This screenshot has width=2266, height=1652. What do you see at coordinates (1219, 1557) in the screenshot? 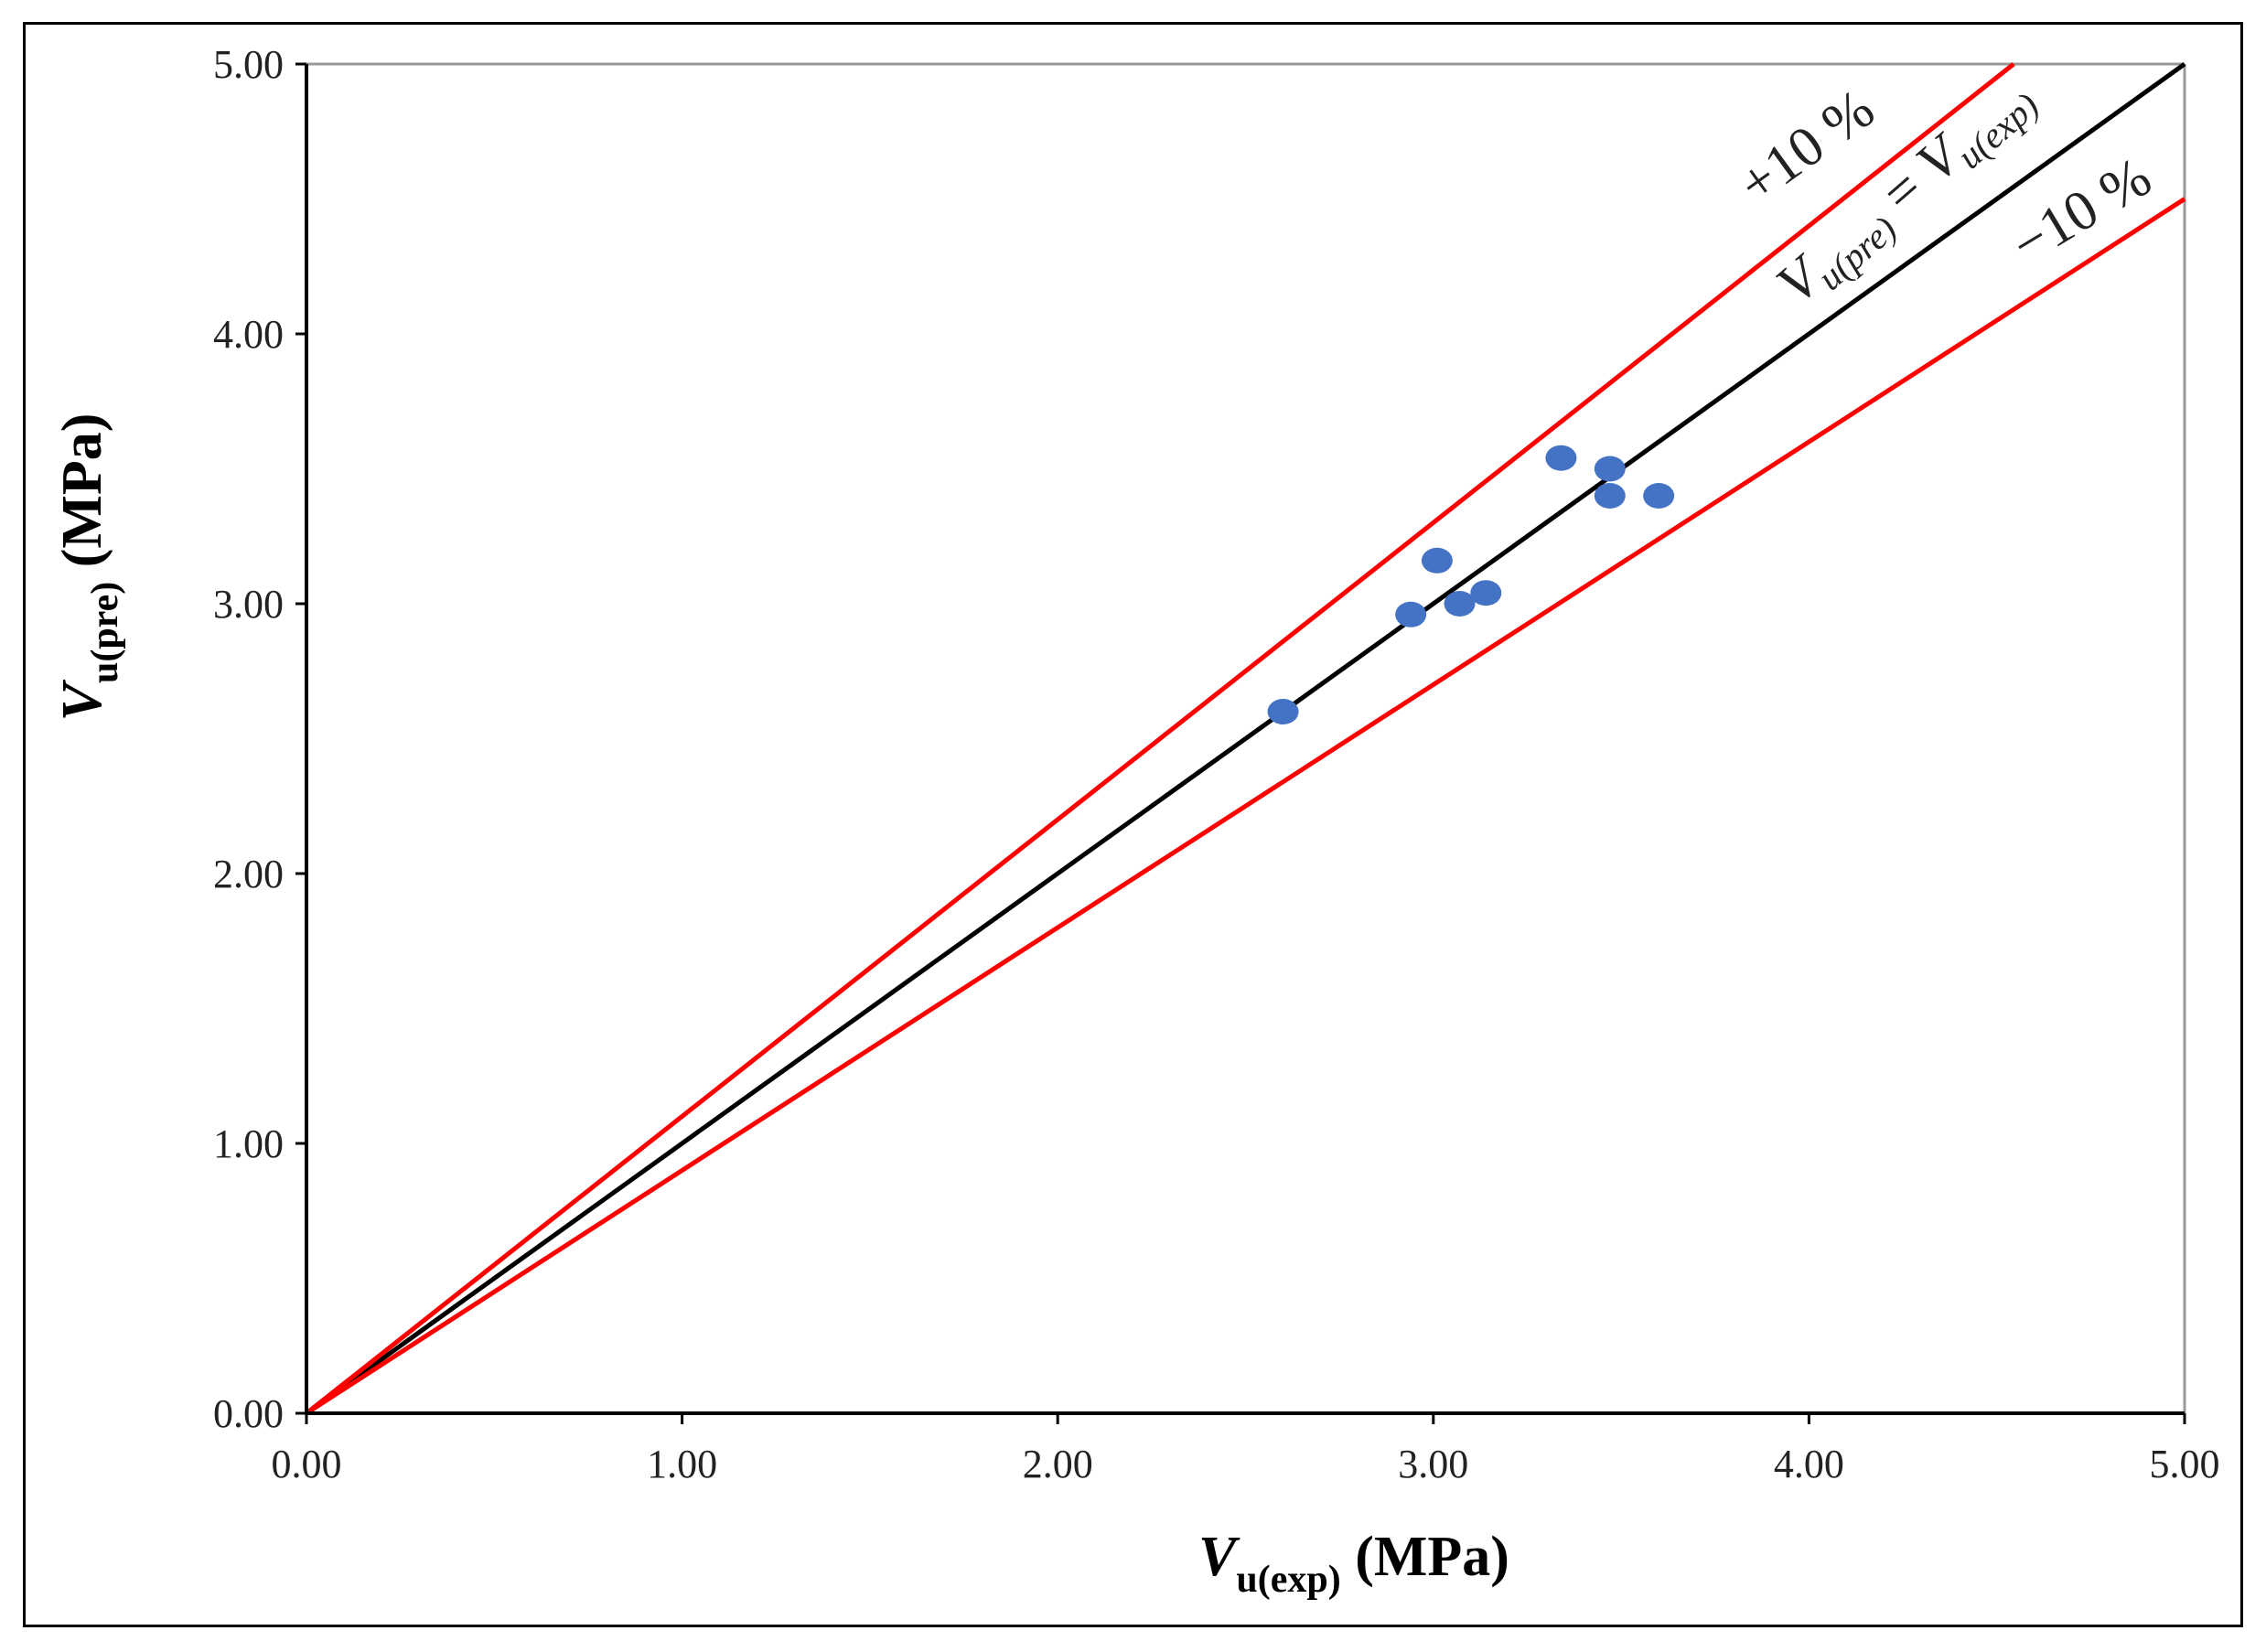
I see `x-axis-title-symbol: V` at bounding box center [1219, 1557].